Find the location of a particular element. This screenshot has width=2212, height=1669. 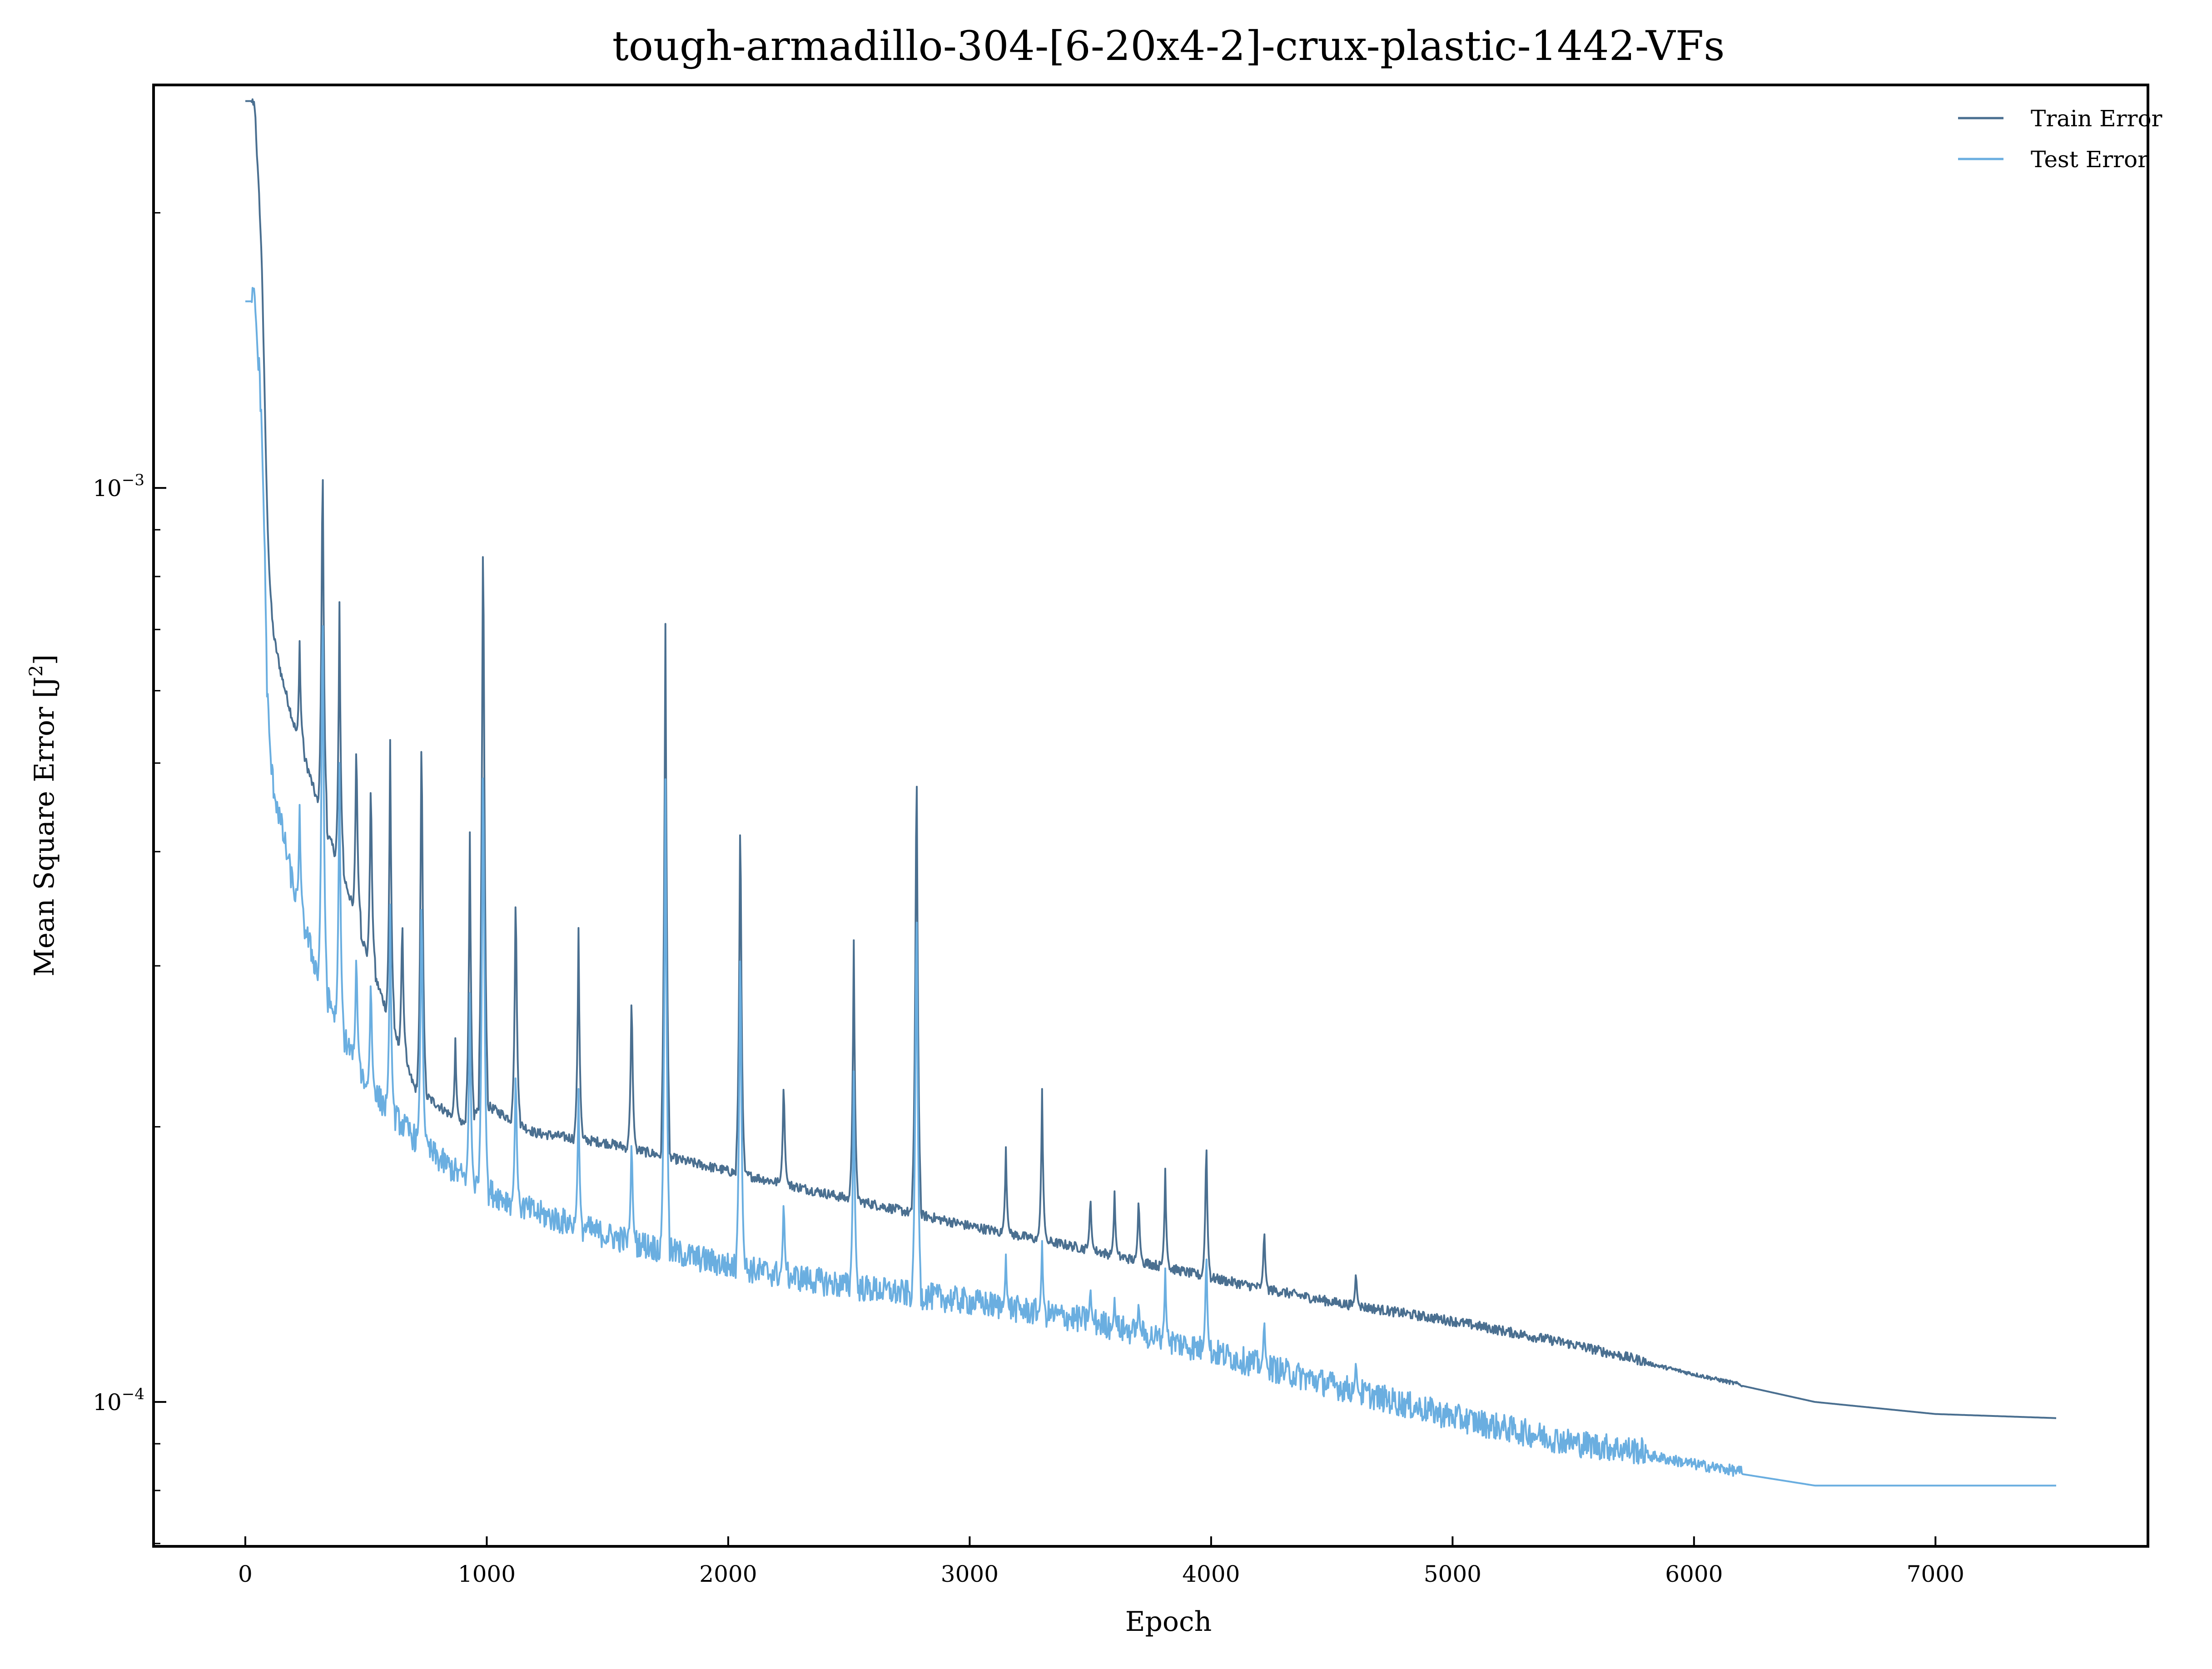

x-axis: 0 1000 2000 3000 4000 5000 6000 7000 is located at coordinates (1101, 1561).